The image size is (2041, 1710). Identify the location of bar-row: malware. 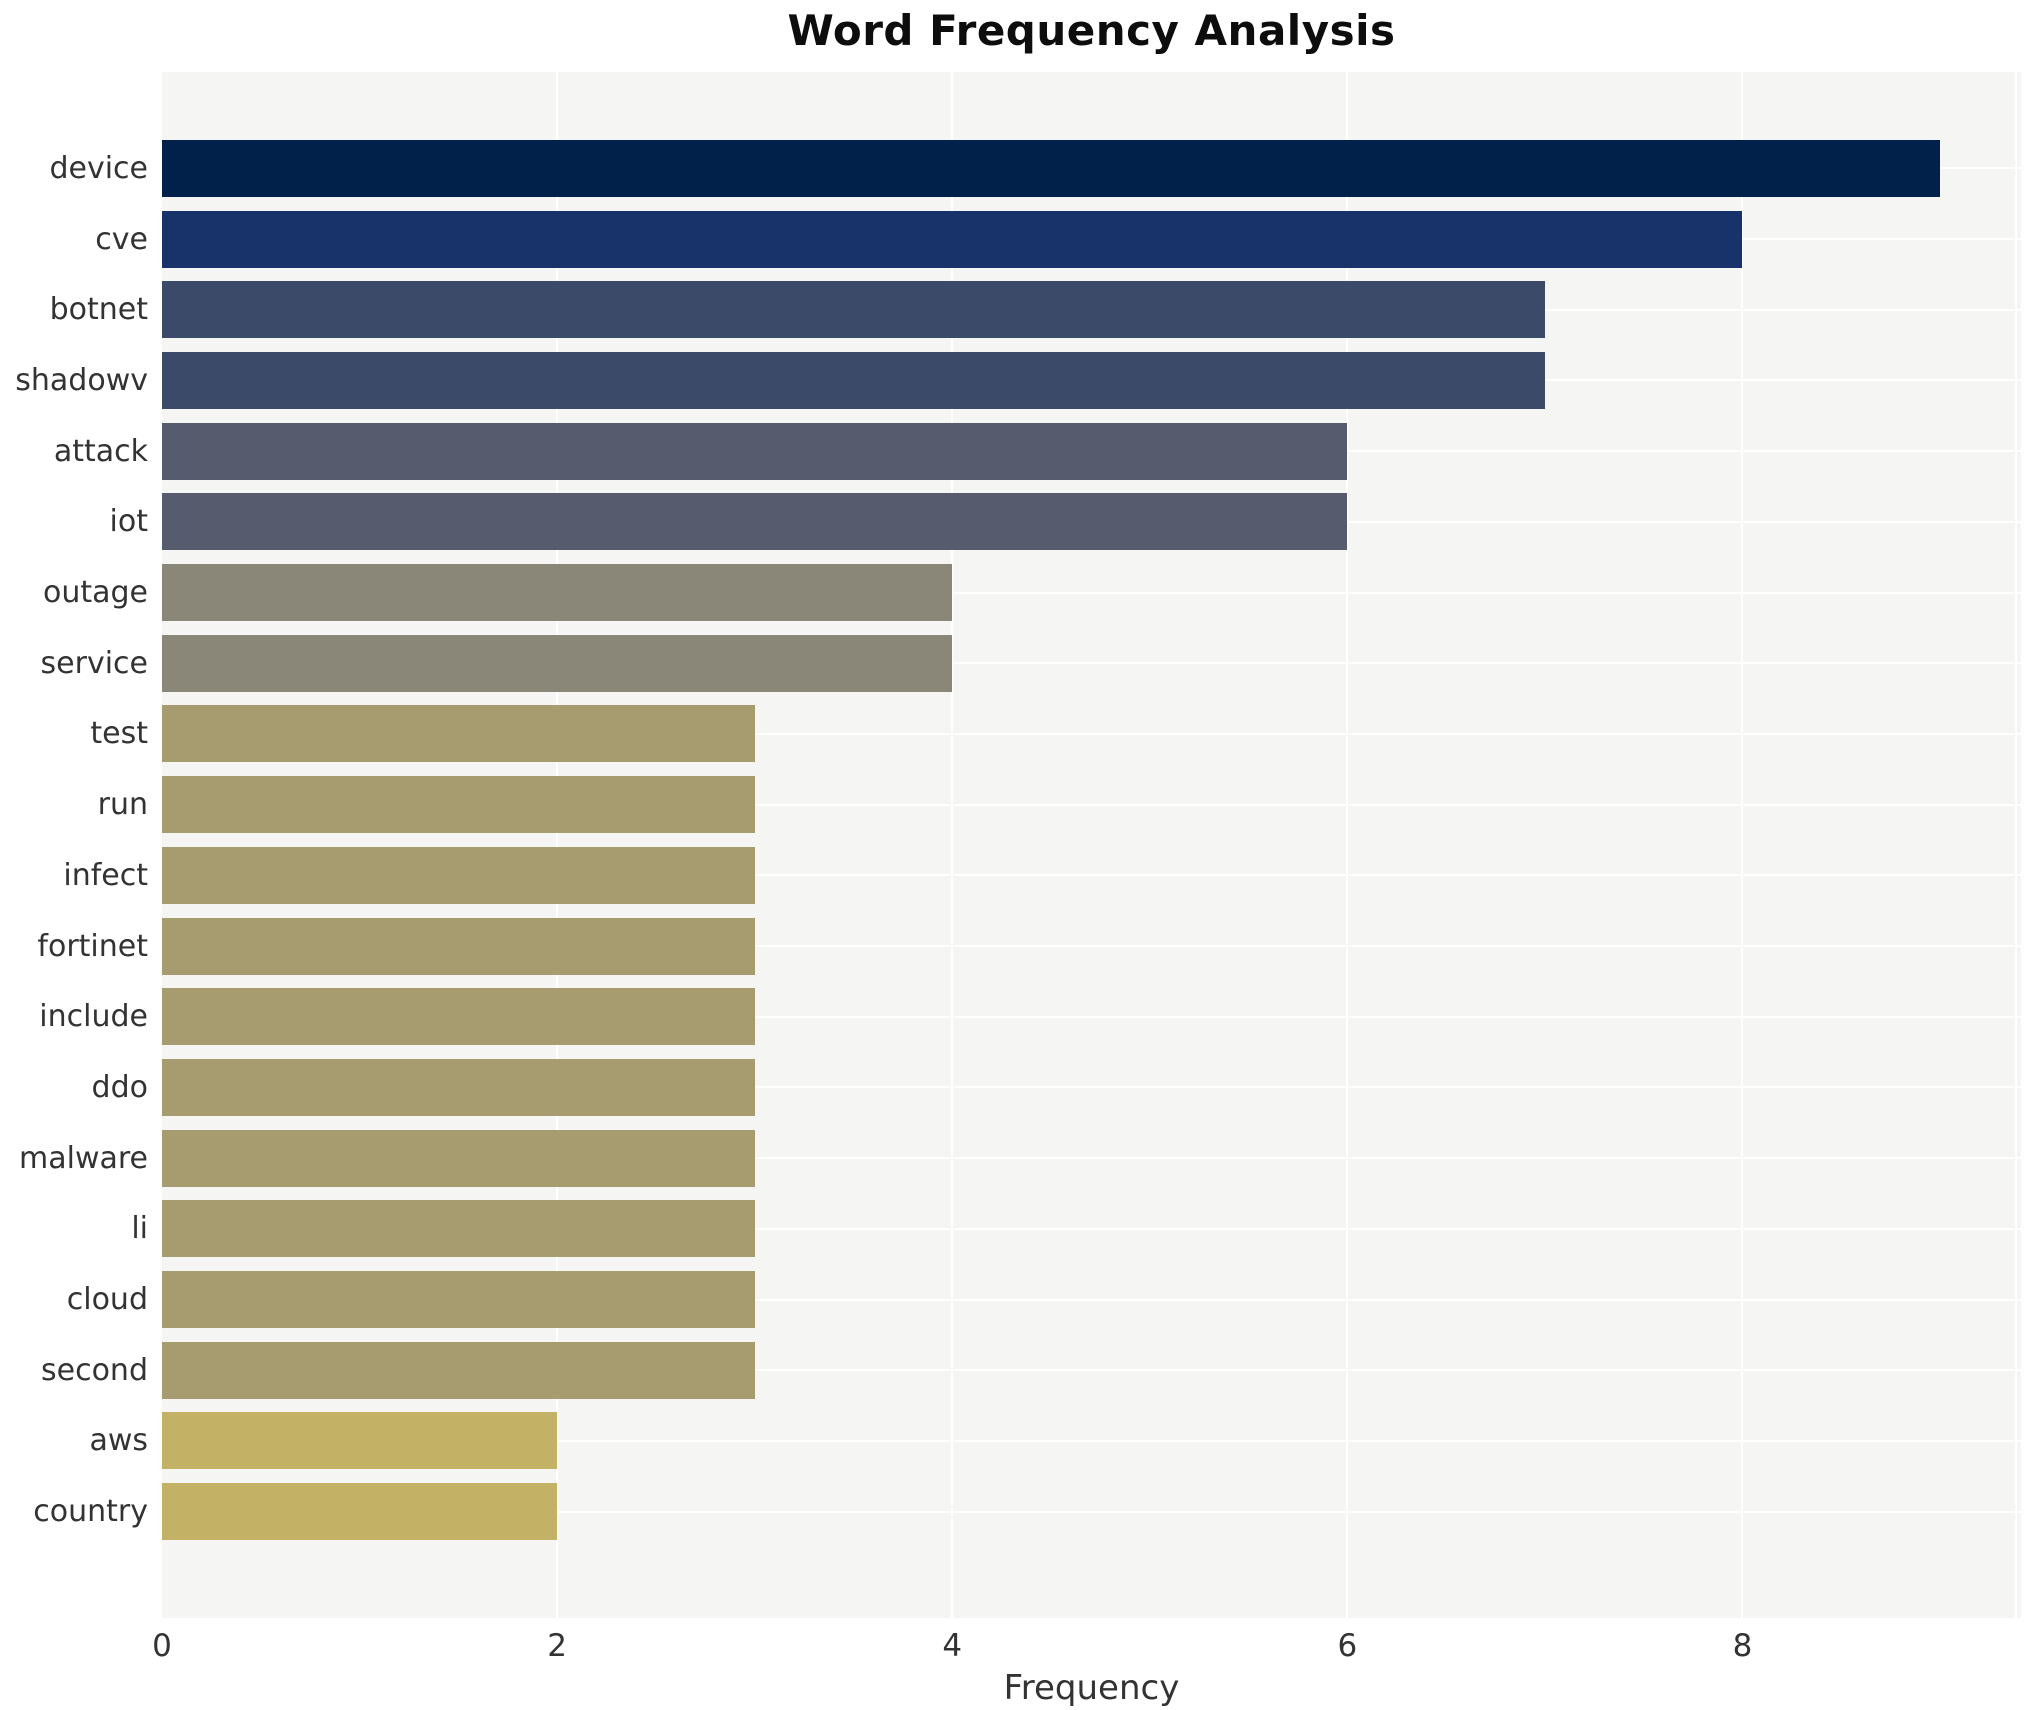
(1020, 1158).